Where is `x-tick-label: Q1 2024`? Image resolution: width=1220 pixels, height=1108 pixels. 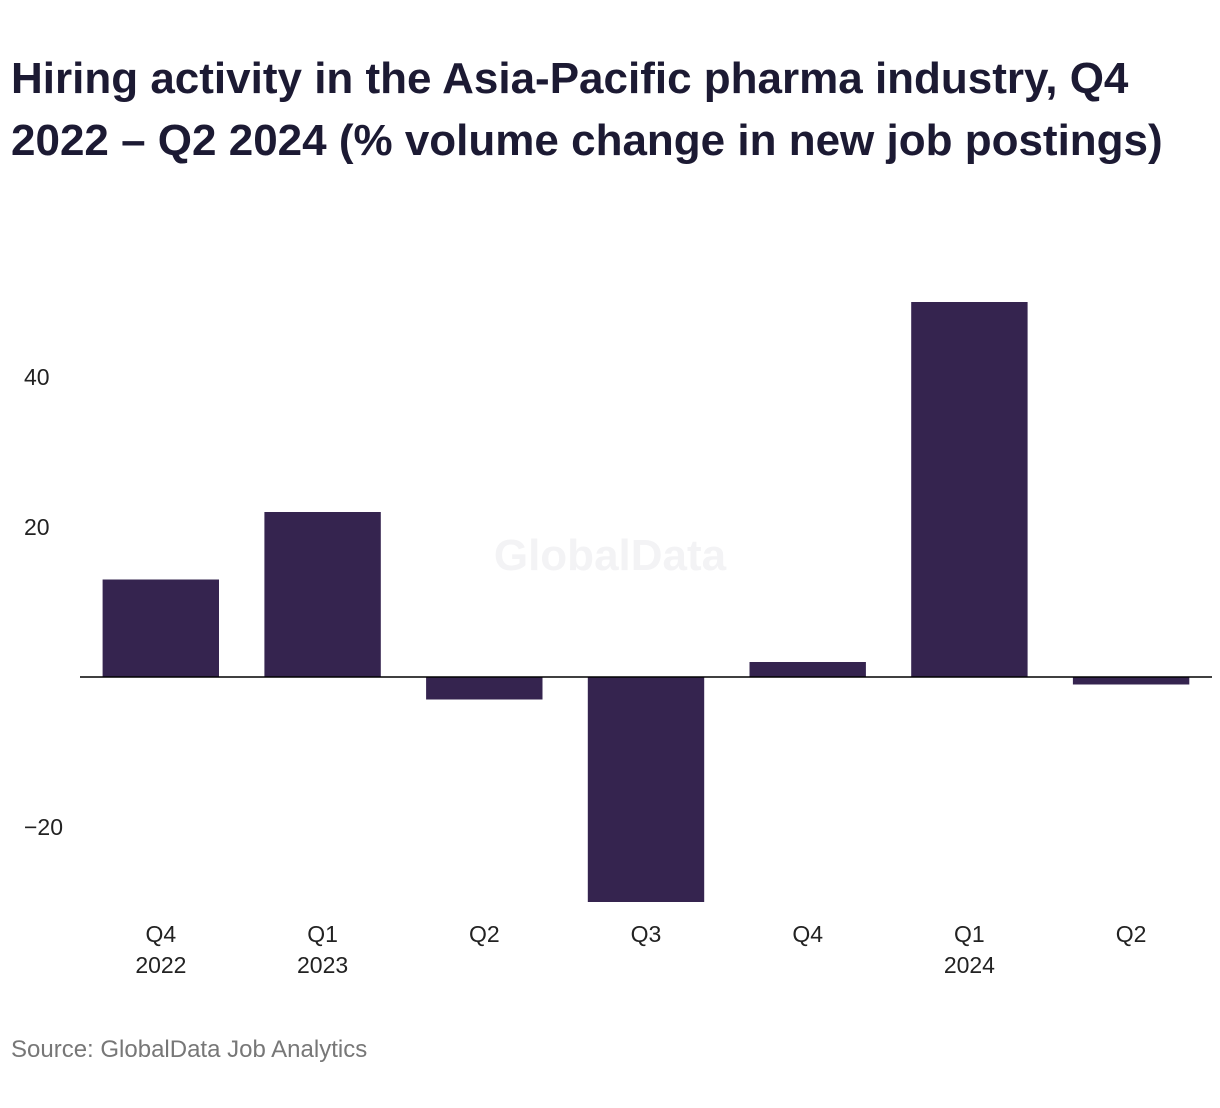 x-tick-label: Q1 2024 is located at coordinates (969, 949).